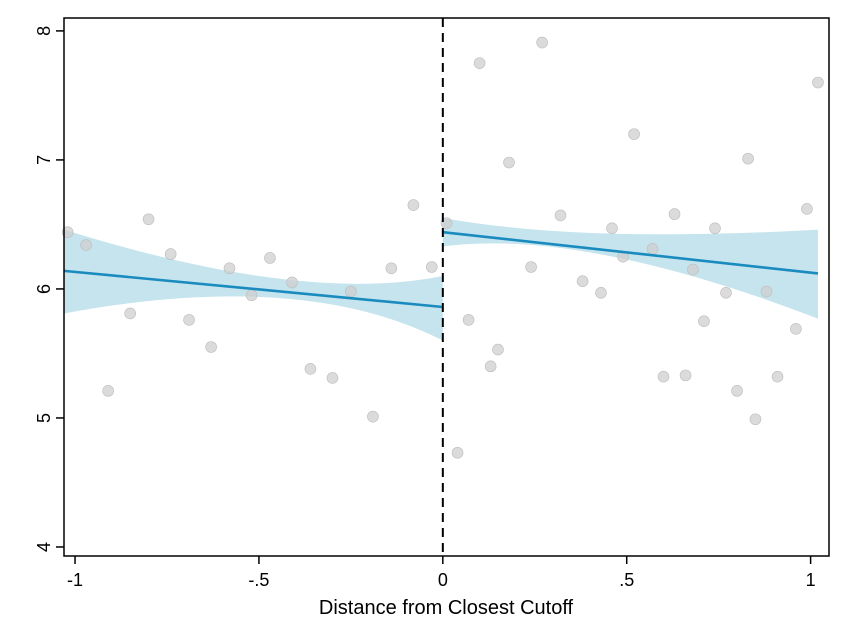 The width and height of the screenshot is (851, 644). I want to click on y-tick-label: 5, so click(44, 418).